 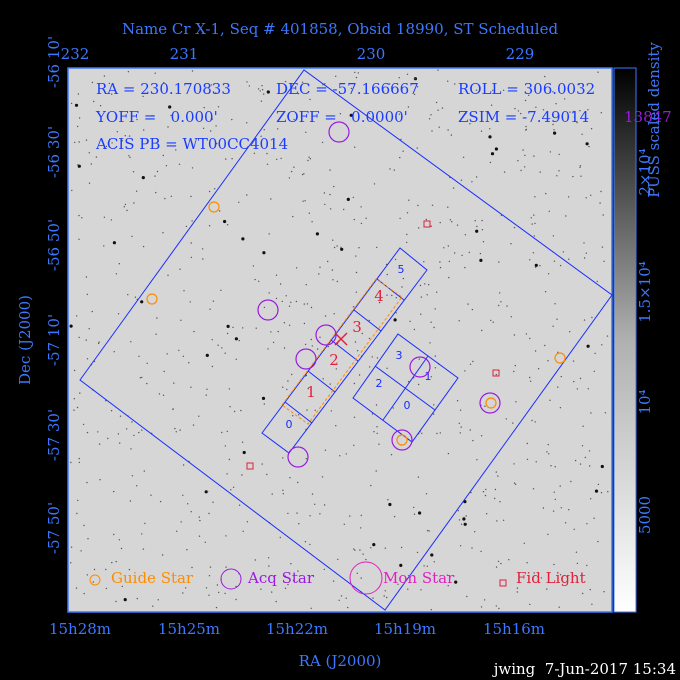 What do you see at coordinates (152, 578) in the screenshot?
I see `legend-label: Guide Star` at bounding box center [152, 578].